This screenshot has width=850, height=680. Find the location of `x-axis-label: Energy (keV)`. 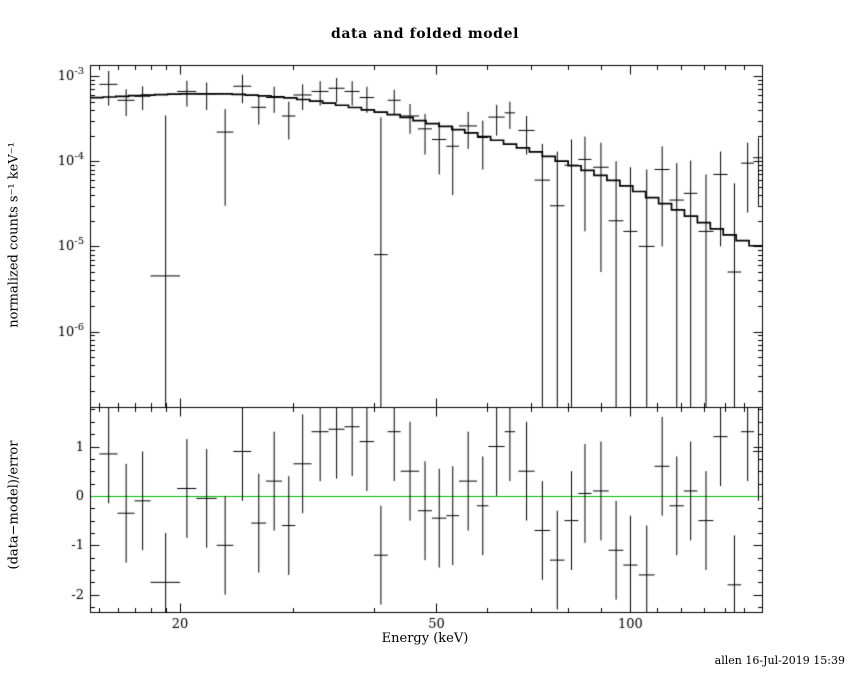

x-axis-label: Energy (keV) is located at coordinates (425, 638).